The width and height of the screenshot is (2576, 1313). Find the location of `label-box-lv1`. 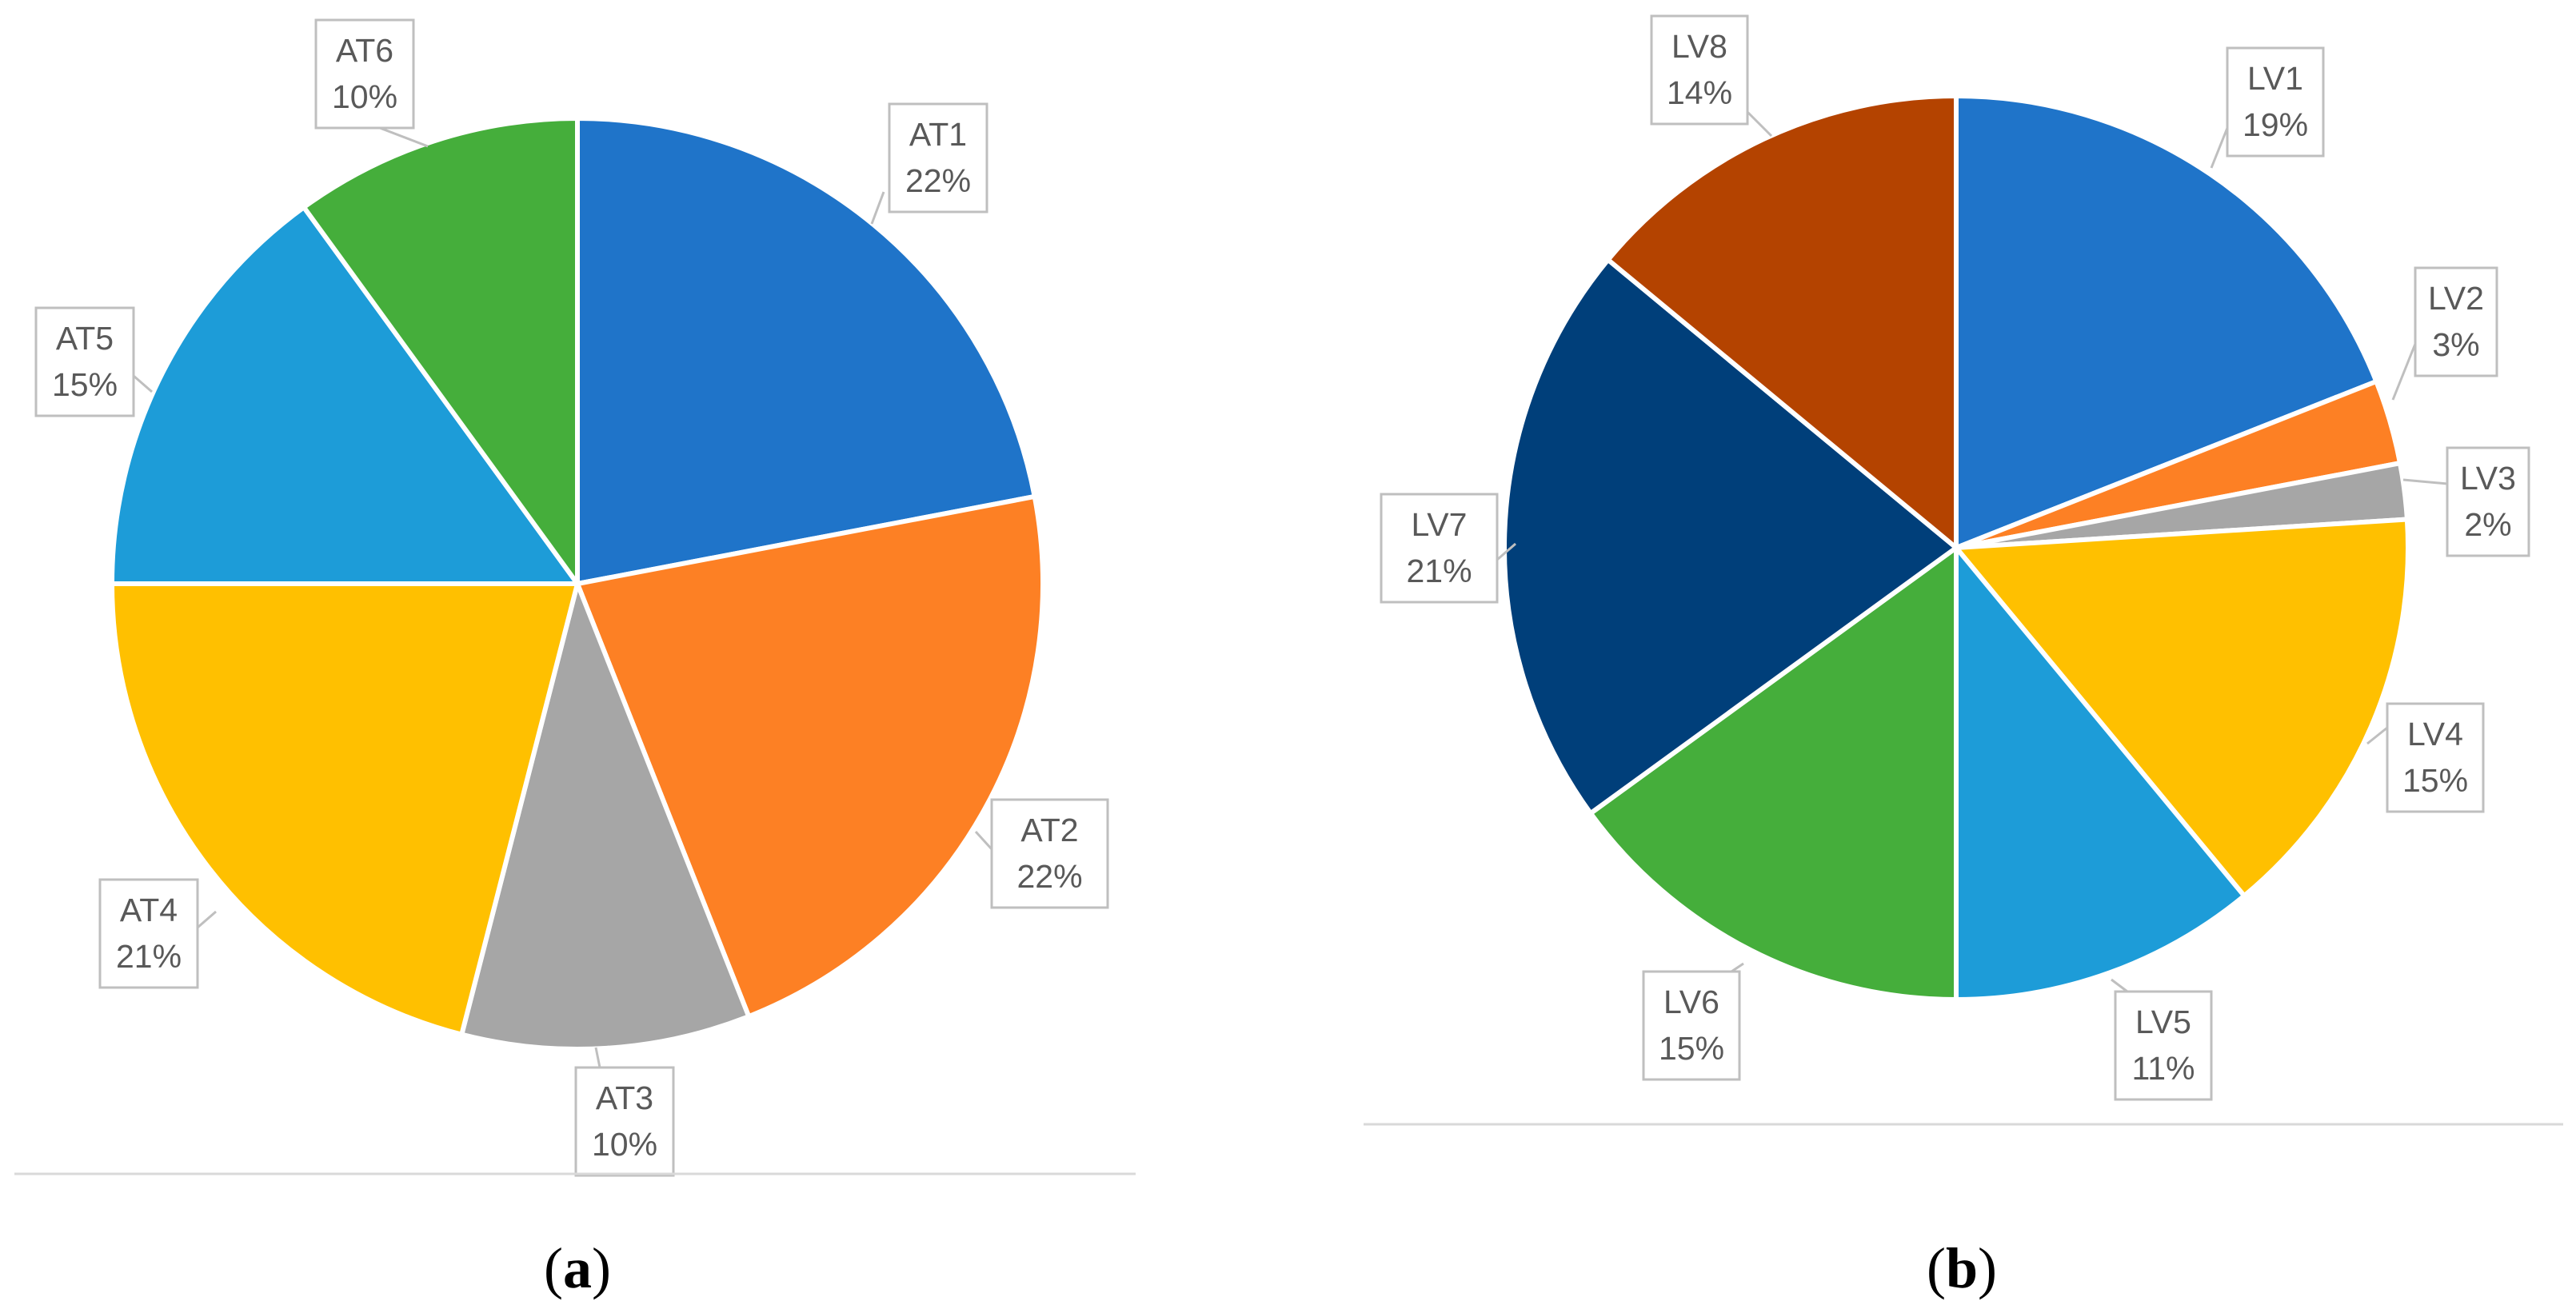

label-box-lv1 is located at coordinates (2276, 102).